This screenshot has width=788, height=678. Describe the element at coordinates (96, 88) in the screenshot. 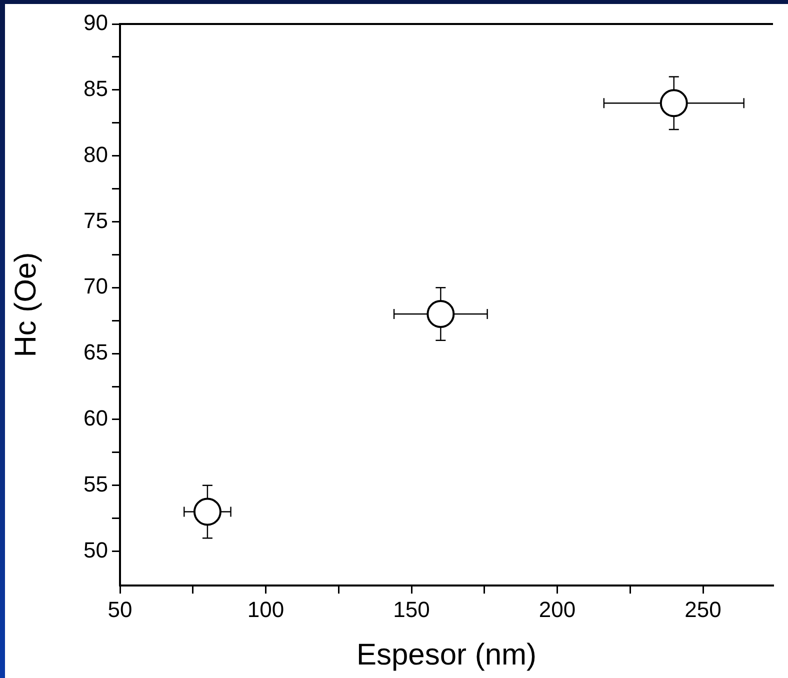

I see `y-tick-label: 85` at that location.